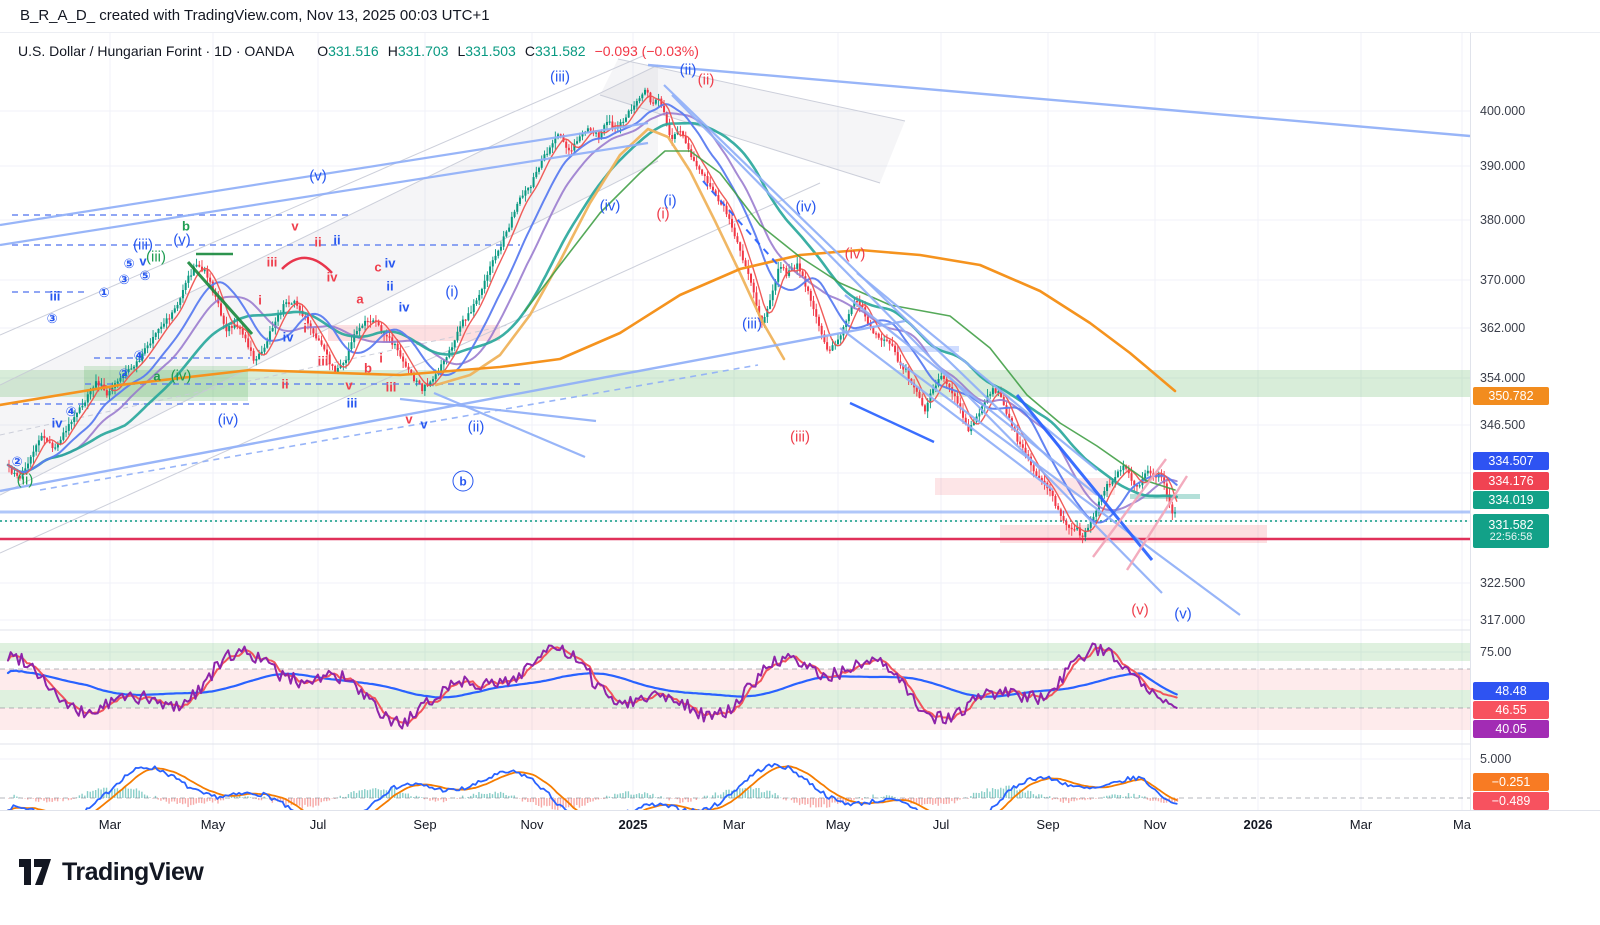 Image resolution: width=1600 pixels, height=925 pixels. What do you see at coordinates (392, 51) in the screenshot?
I see `ohlc-label: H` at bounding box center [392, 51].